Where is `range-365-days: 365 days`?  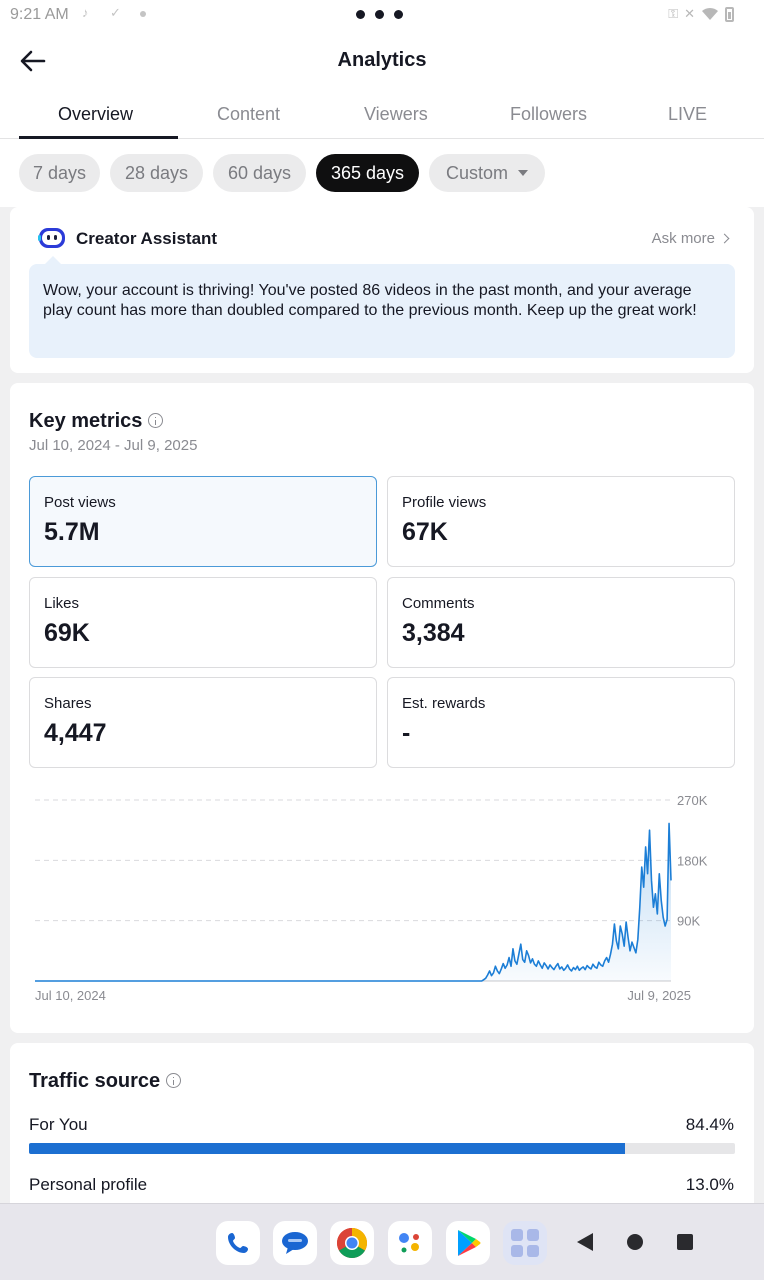 range-365-days: 365 days is located at coordinates (367, 173).